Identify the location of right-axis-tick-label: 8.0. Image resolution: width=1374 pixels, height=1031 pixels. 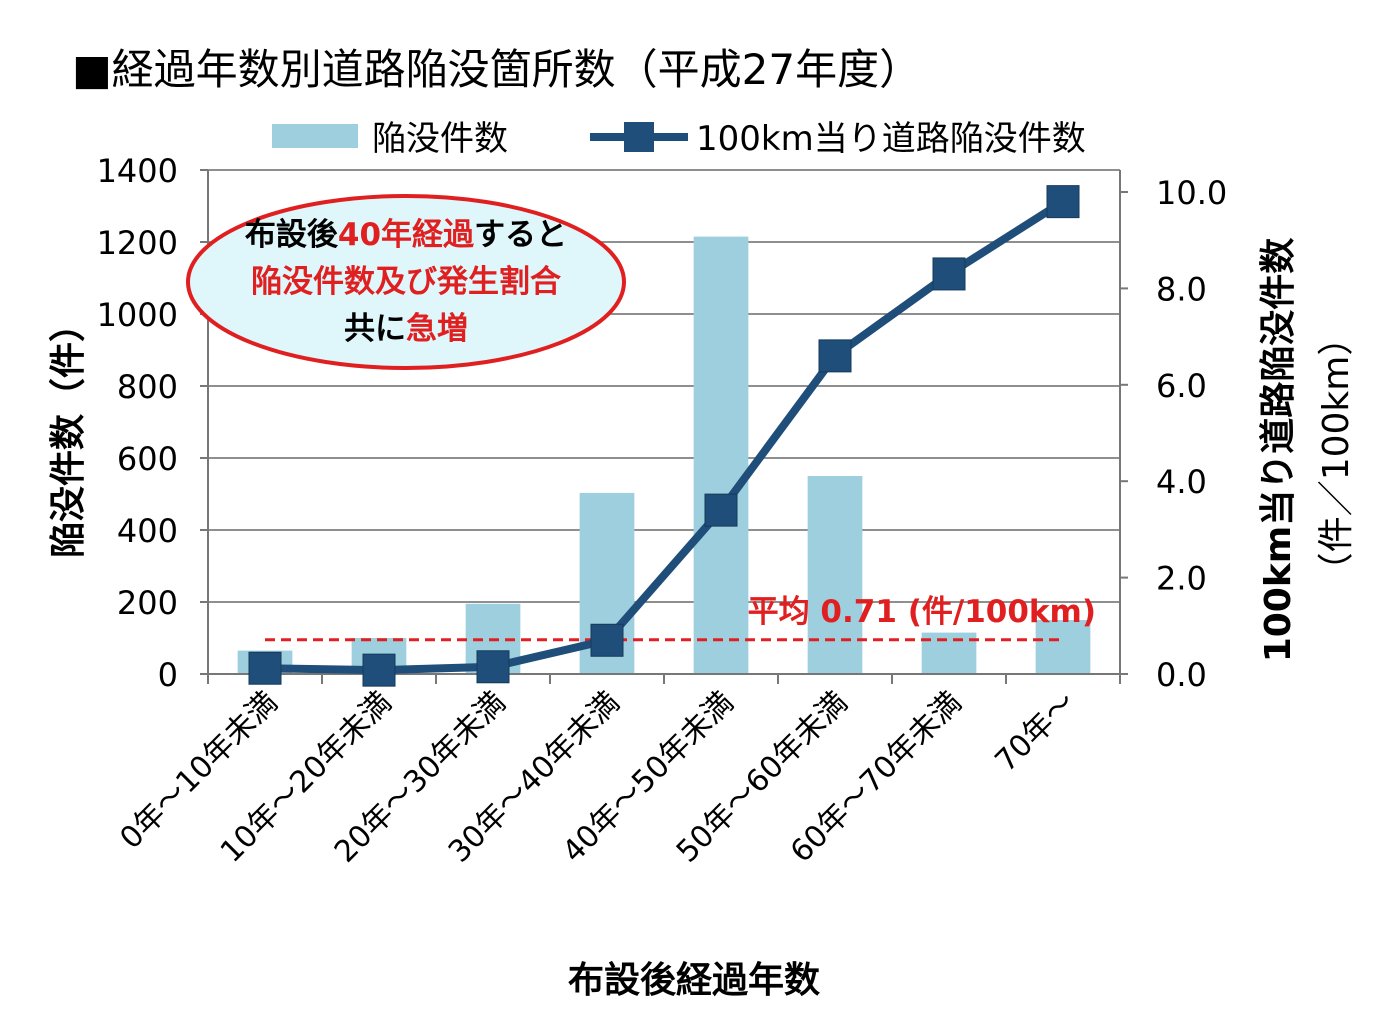
(1181, 289).